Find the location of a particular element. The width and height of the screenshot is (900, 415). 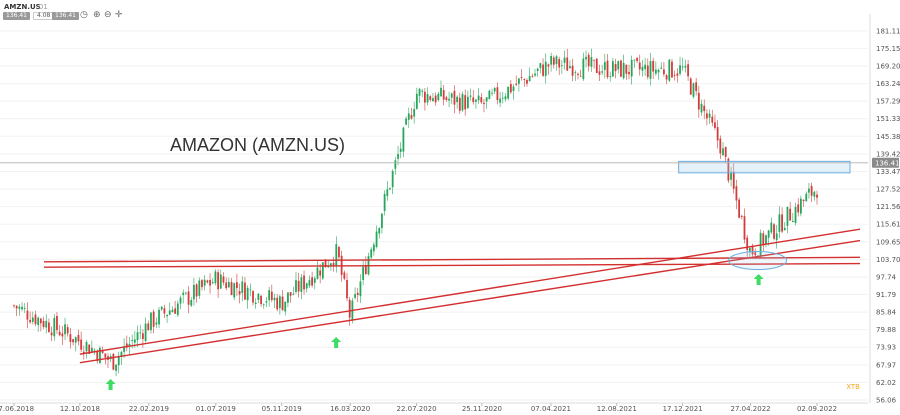

y-tick-label: 181.11 is located at coordinates (888, 31).